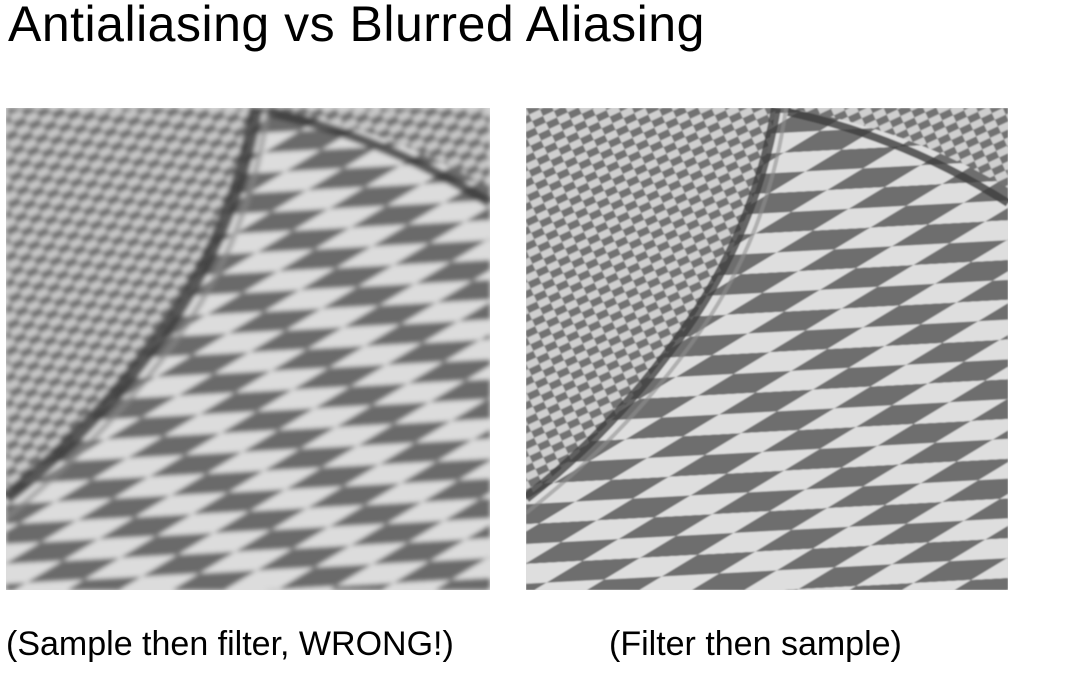  I want to click on caption-filter-then-sample: (Filter then sample), so click(755, 644).